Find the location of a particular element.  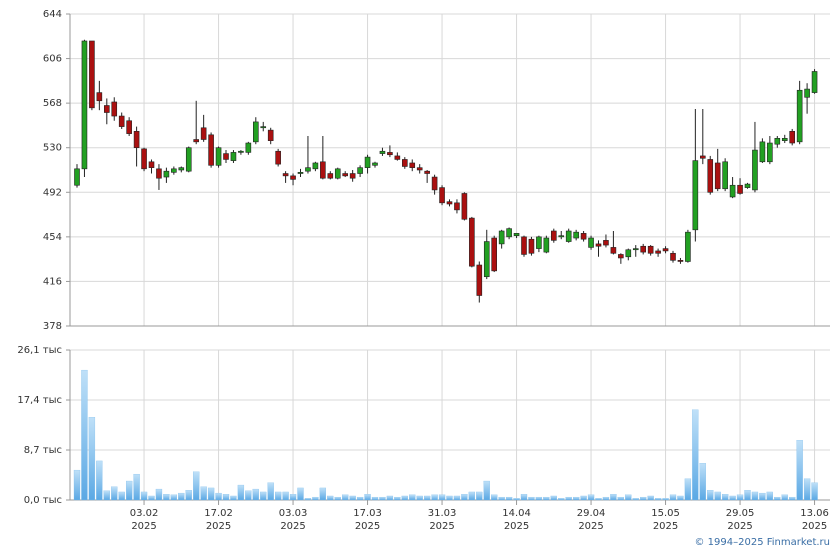

x-tick-label: 29.05 is located at coordinates (740, 513).